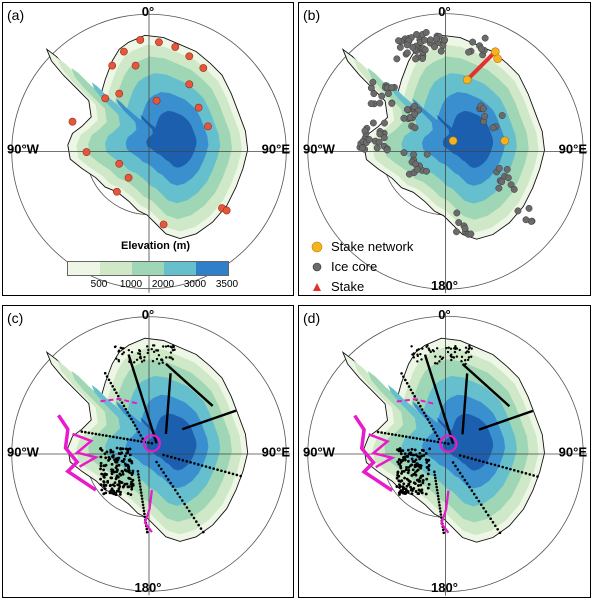 The width and height of the screenshot is (594, 600). Describe the element at coordinates (319, 451) in the screenshot. I see `panel-d-label-90w: 90°W` at that location.